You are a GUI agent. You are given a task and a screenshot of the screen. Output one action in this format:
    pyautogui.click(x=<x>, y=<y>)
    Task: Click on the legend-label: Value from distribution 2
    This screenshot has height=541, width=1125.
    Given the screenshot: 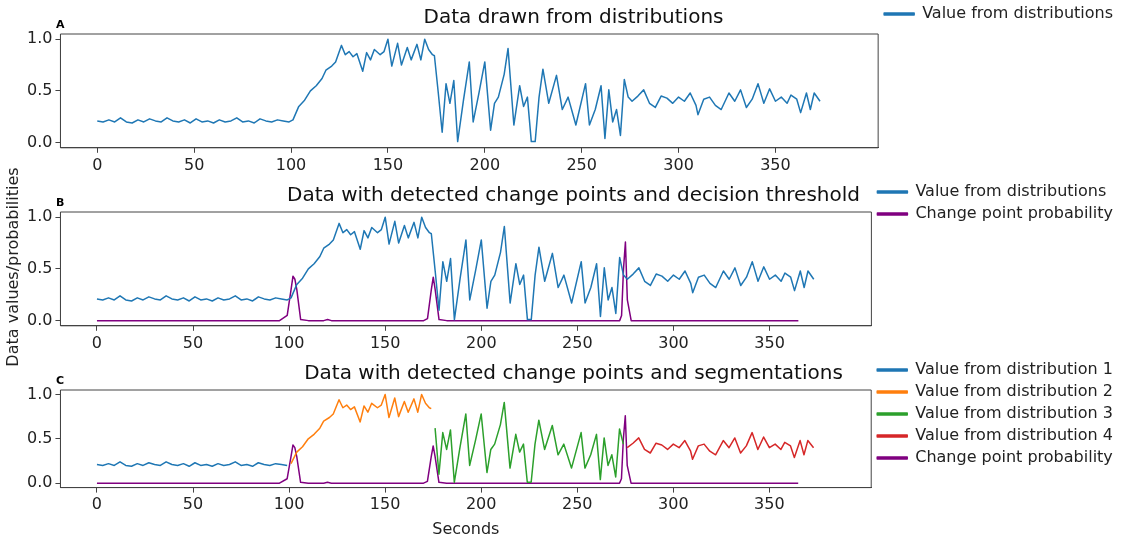 What is the action you would take?
    pyautogui.click(x=1014, y=391)
    